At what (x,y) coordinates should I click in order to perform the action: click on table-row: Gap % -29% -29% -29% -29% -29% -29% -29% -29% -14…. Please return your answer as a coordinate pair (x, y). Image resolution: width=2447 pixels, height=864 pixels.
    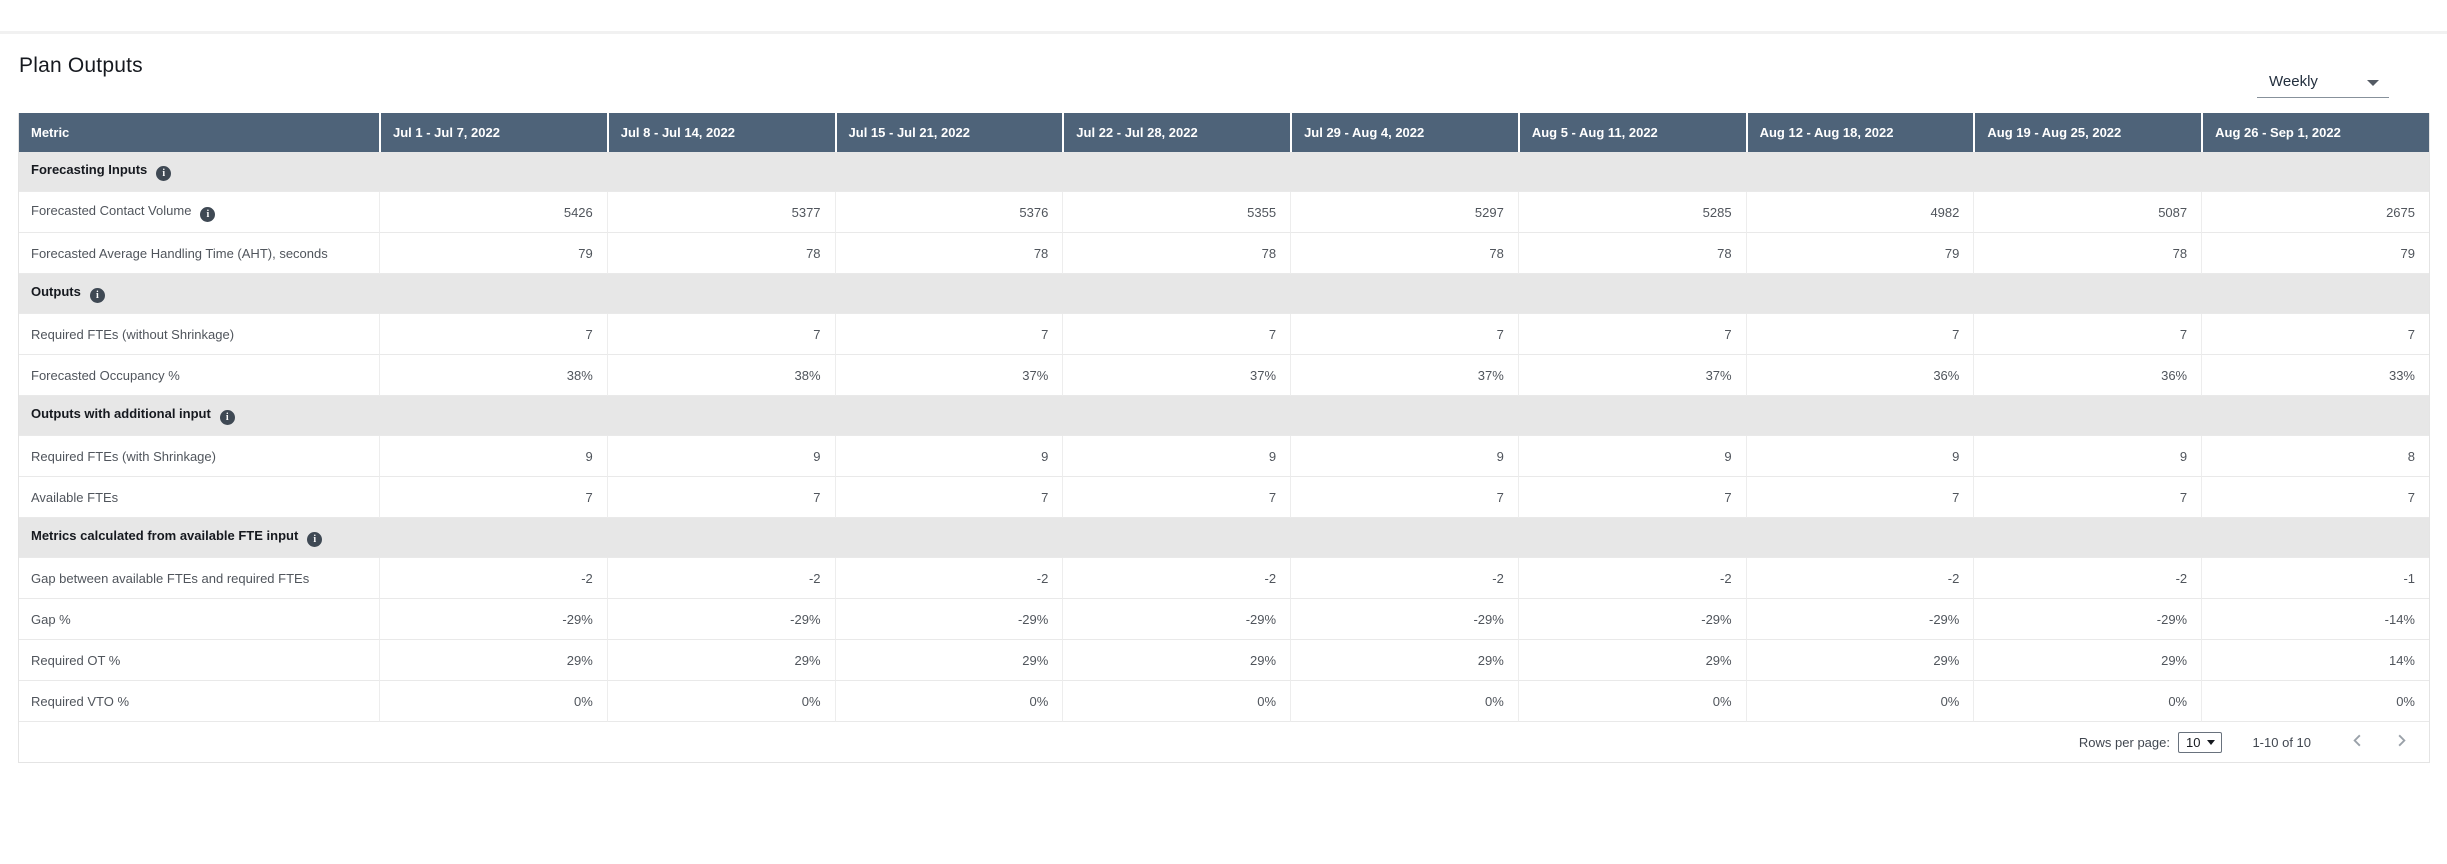
    Looking at the image, I should click on (1224, 619).